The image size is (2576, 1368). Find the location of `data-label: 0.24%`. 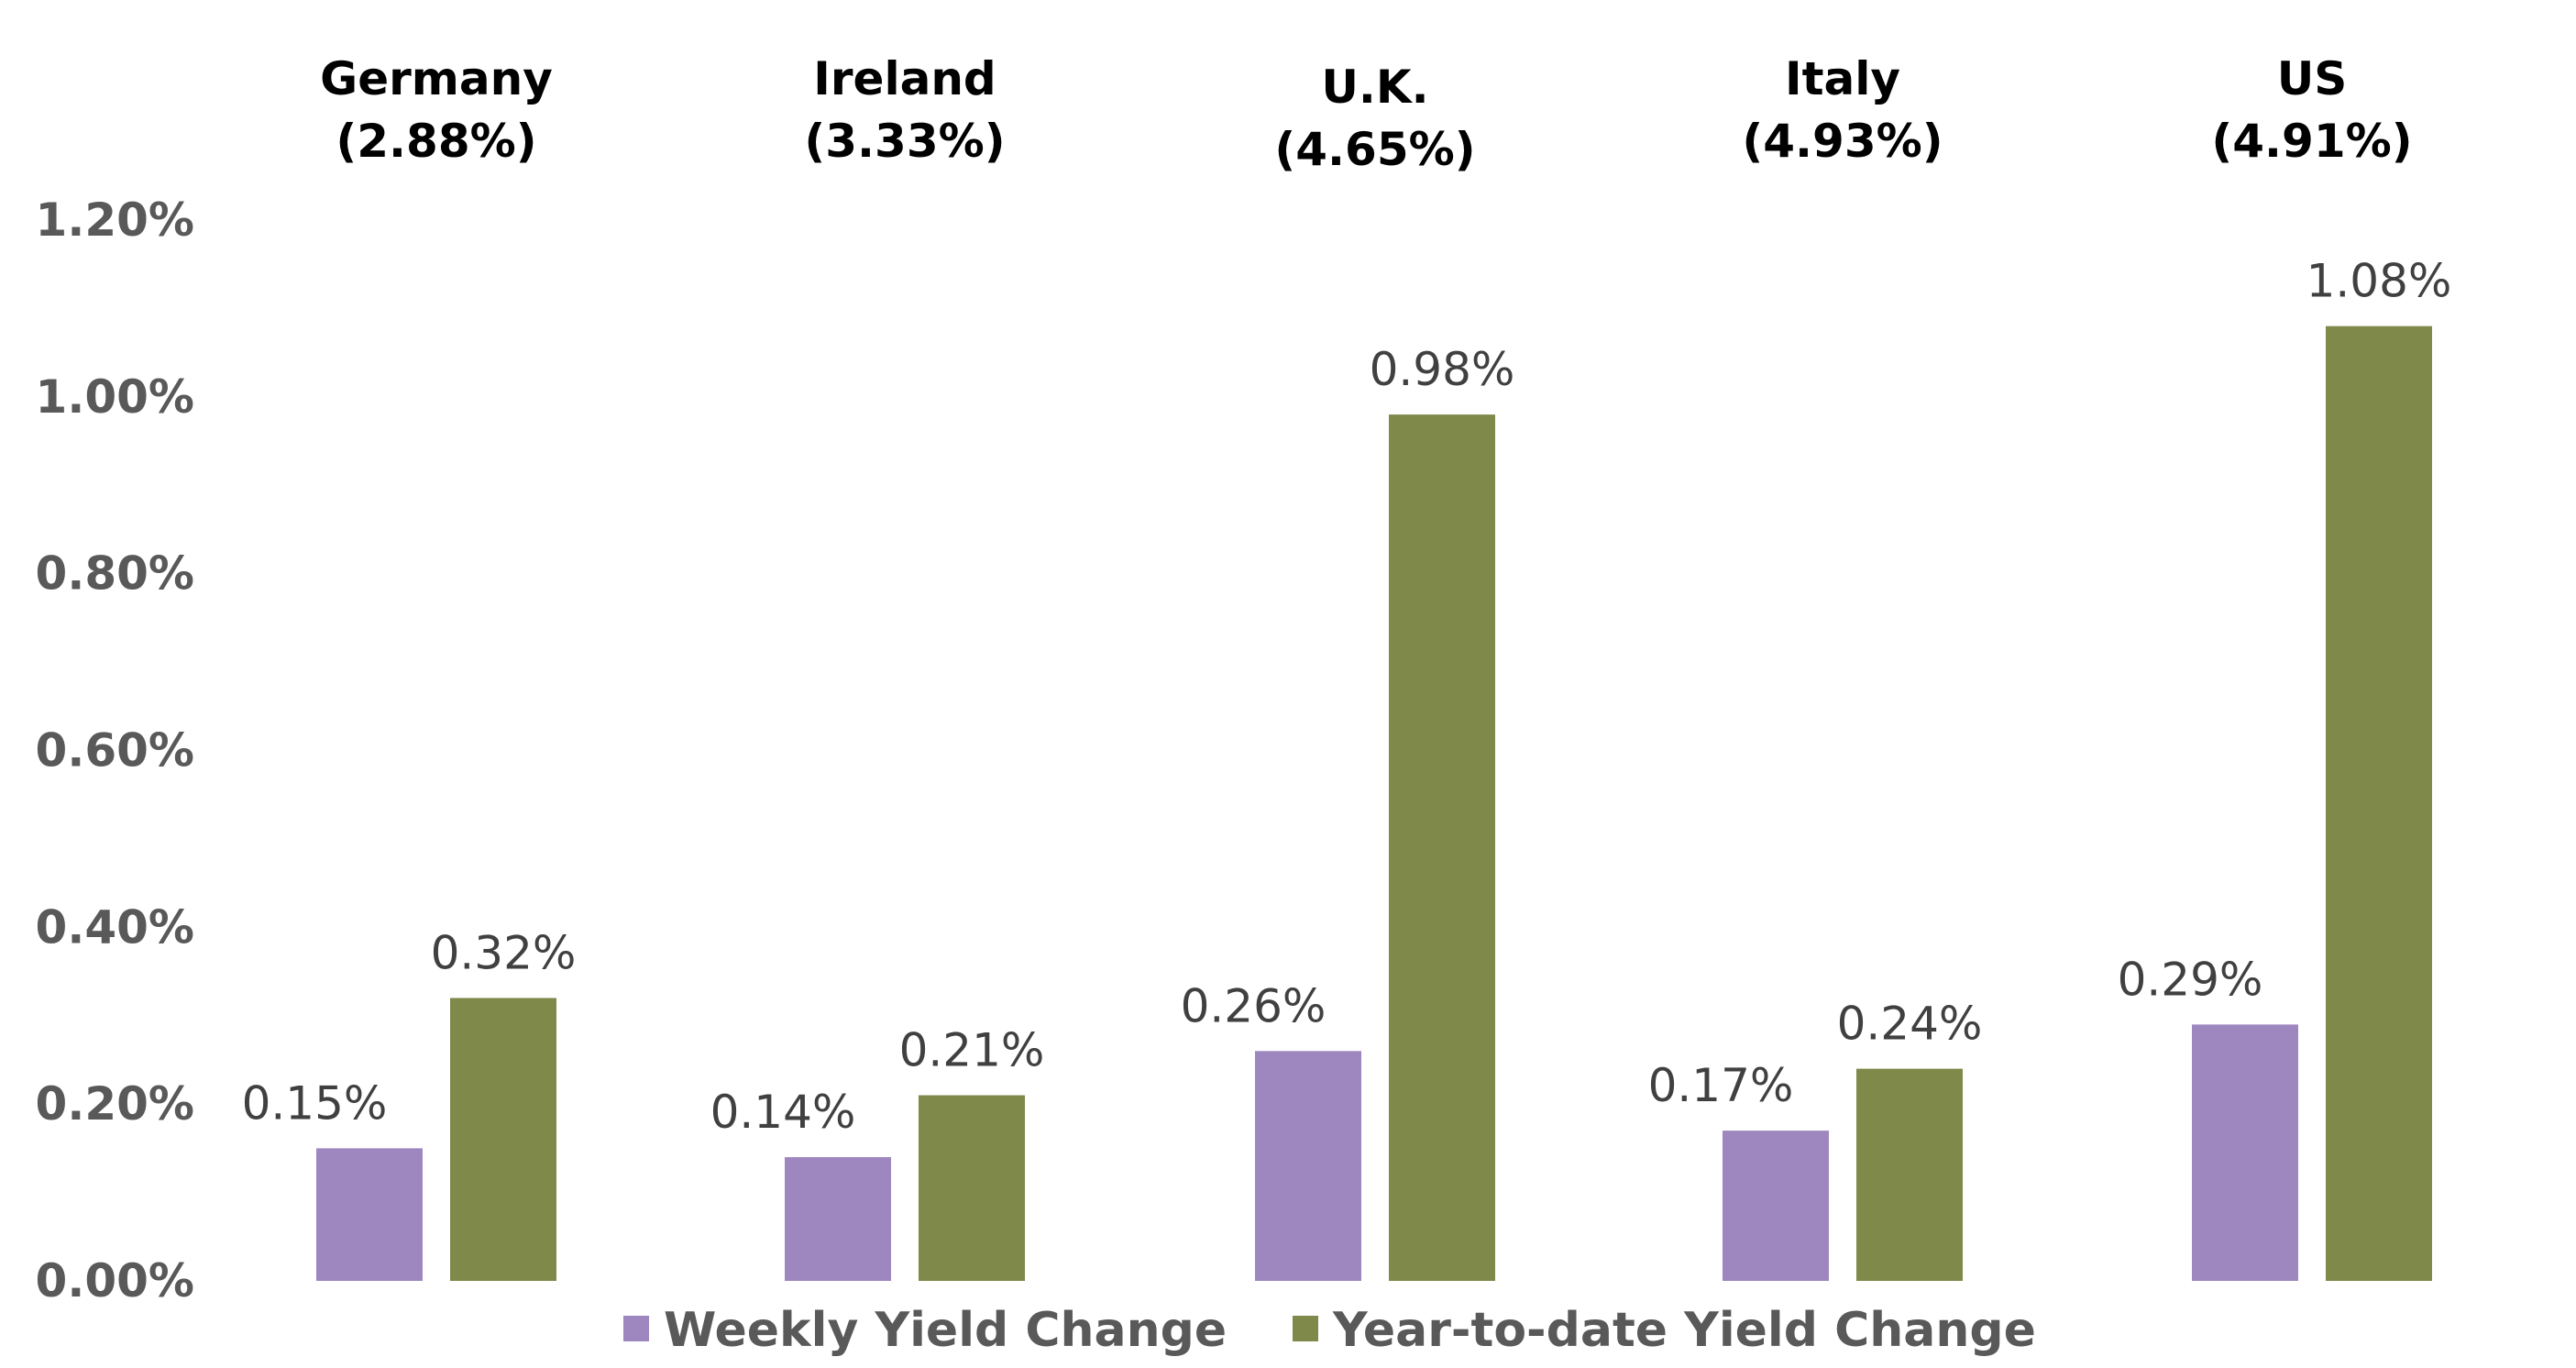

data-label: 0.24% is located at coordinates (1910, 1024).